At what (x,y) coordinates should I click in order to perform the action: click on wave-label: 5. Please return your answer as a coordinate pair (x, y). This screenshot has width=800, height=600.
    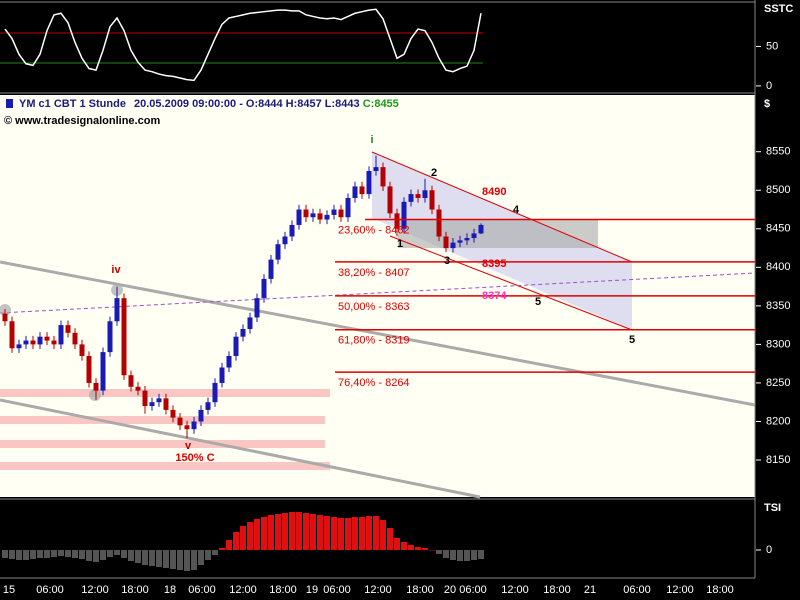
    Looking at the image, I should click on (632, 340).